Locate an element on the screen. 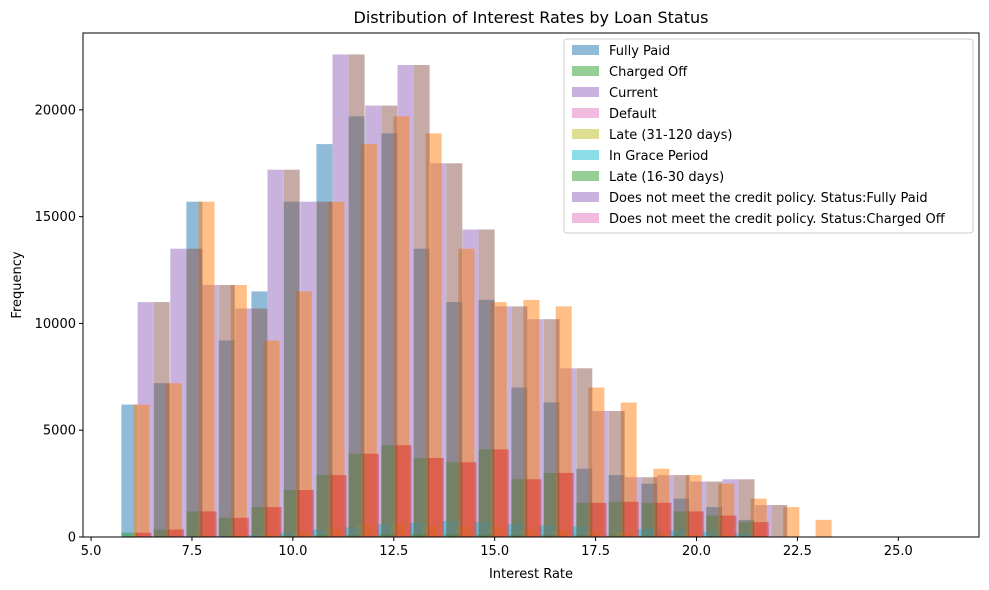  y-tick-label: 15000 is located at coordinates (55, 217).